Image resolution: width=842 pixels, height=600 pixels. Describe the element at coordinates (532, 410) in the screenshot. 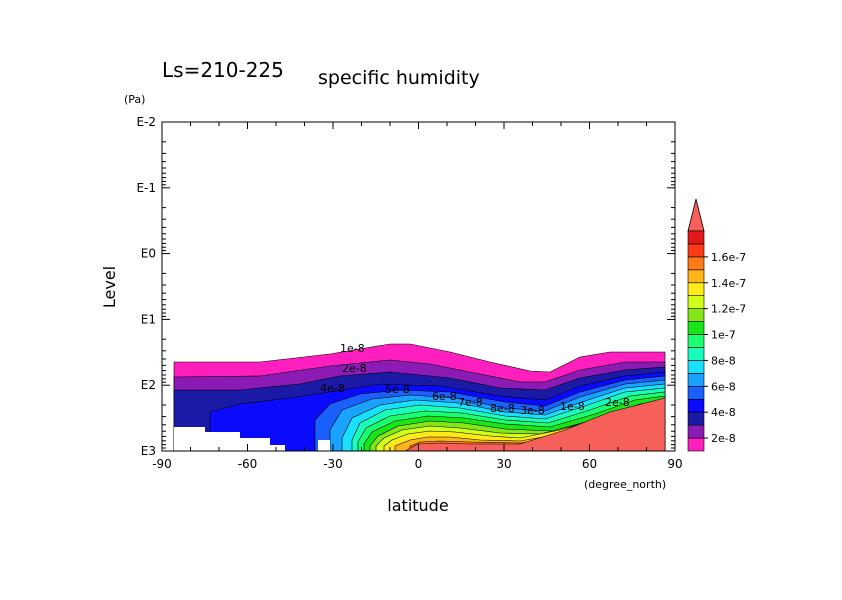

I see `contour-label: 3e-8` at that location.